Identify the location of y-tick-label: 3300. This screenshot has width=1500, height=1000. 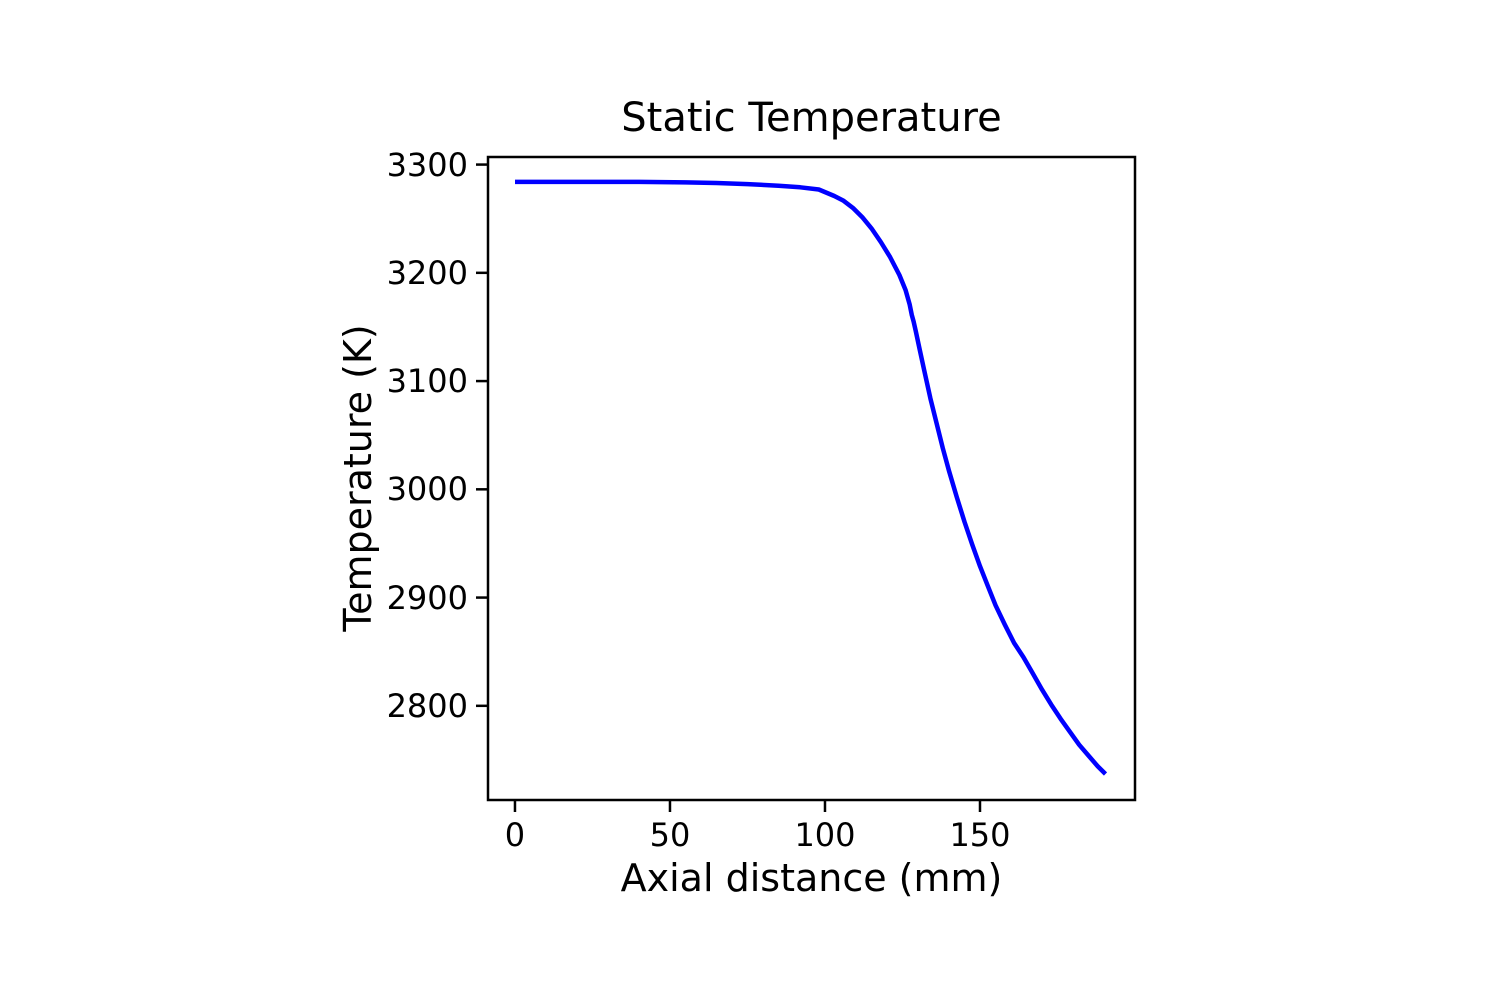
(427, 164).